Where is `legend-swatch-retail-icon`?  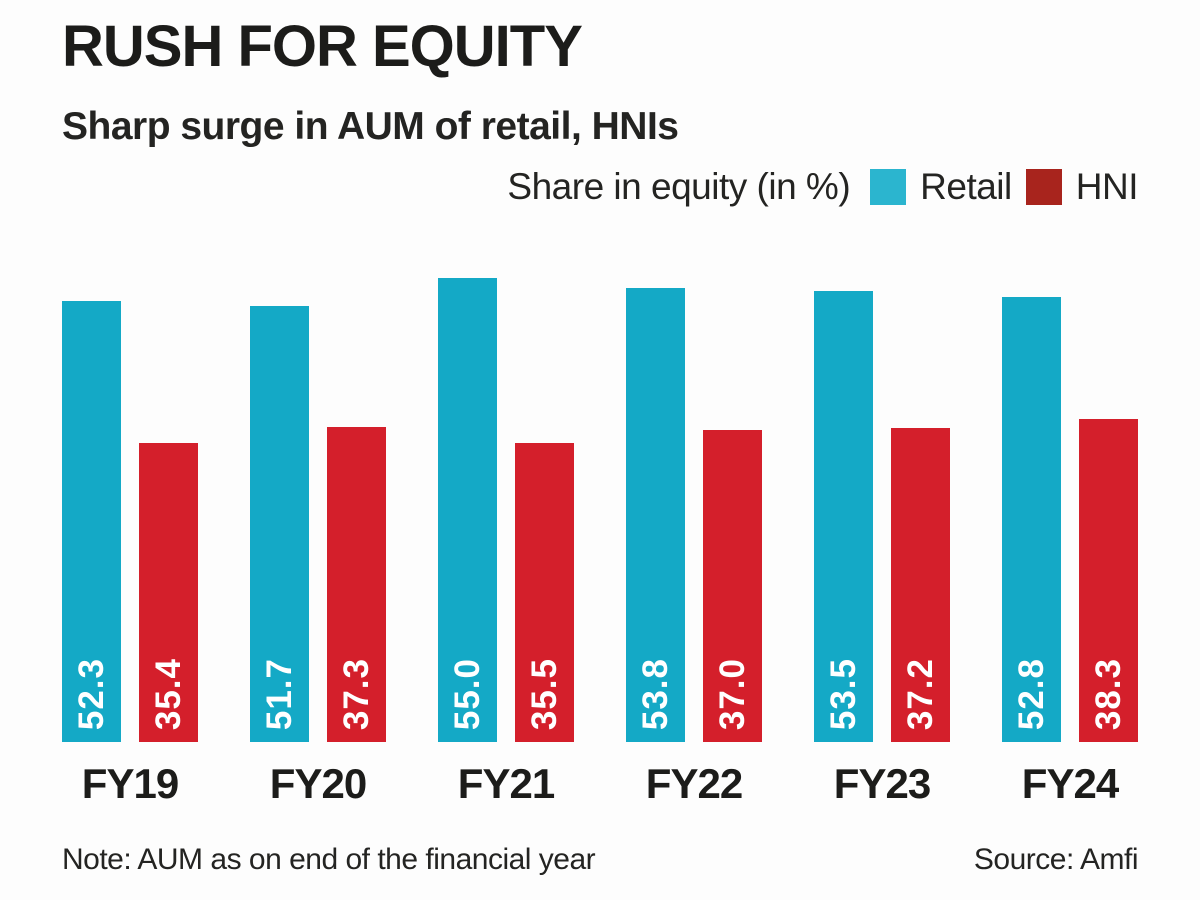
legend-swatch-retail-icon is located at coordinates (888, 187).